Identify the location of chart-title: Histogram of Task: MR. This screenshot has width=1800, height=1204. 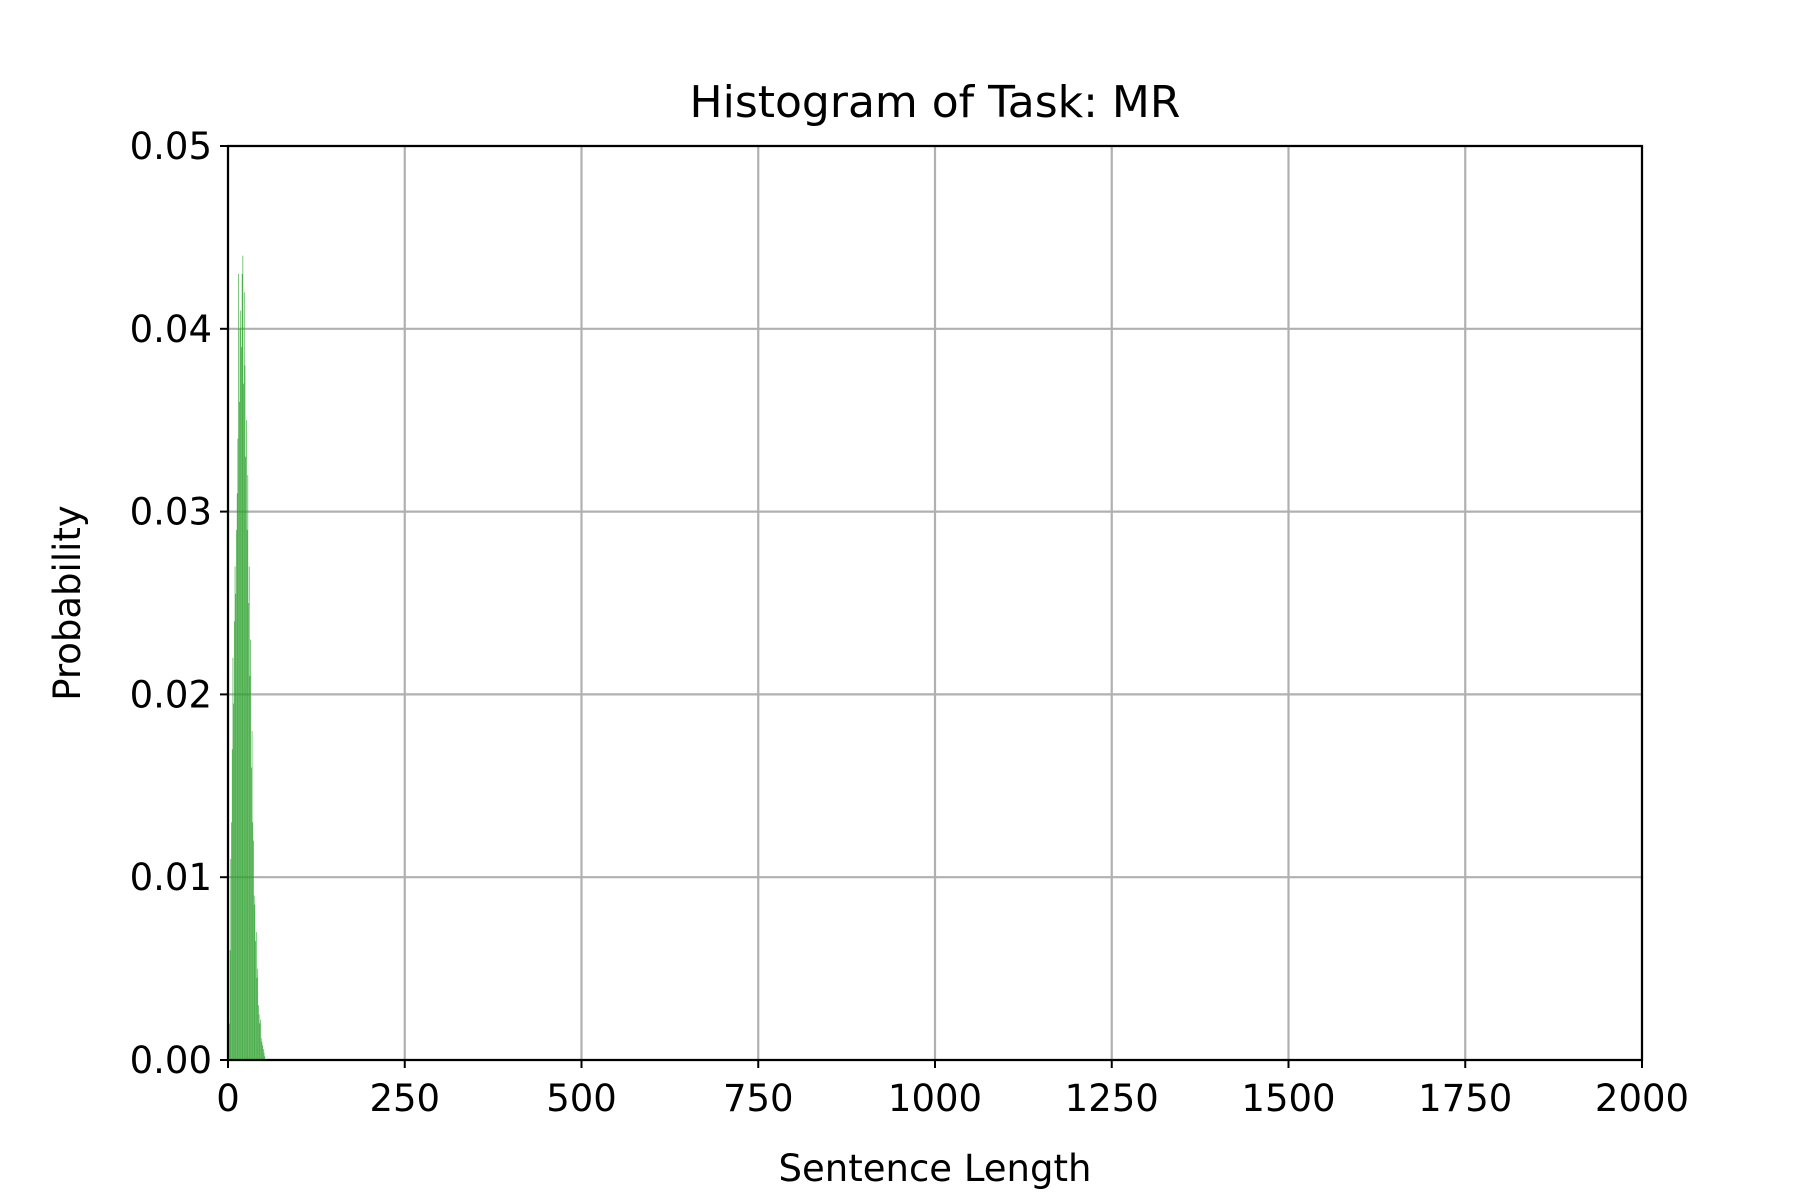
(935, 102).